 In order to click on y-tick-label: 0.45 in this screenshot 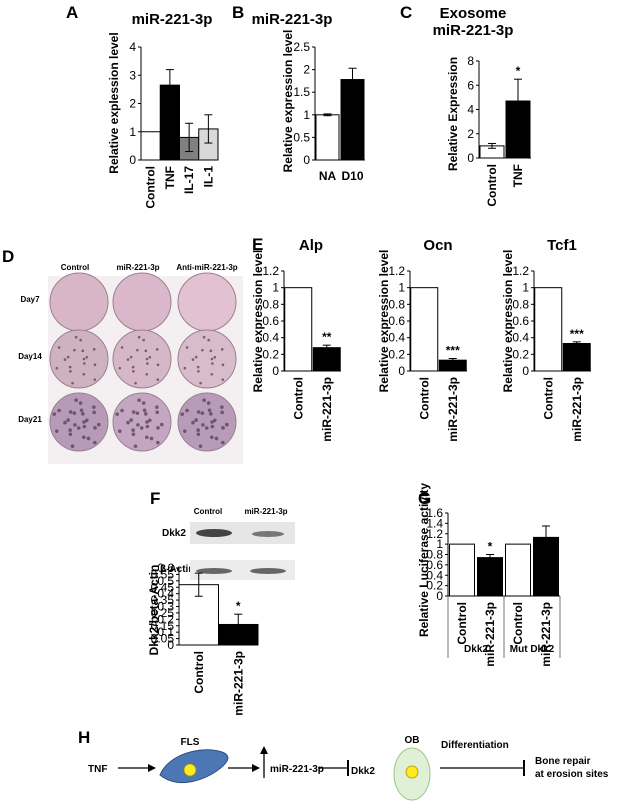, I will do `click(163, 587)`.